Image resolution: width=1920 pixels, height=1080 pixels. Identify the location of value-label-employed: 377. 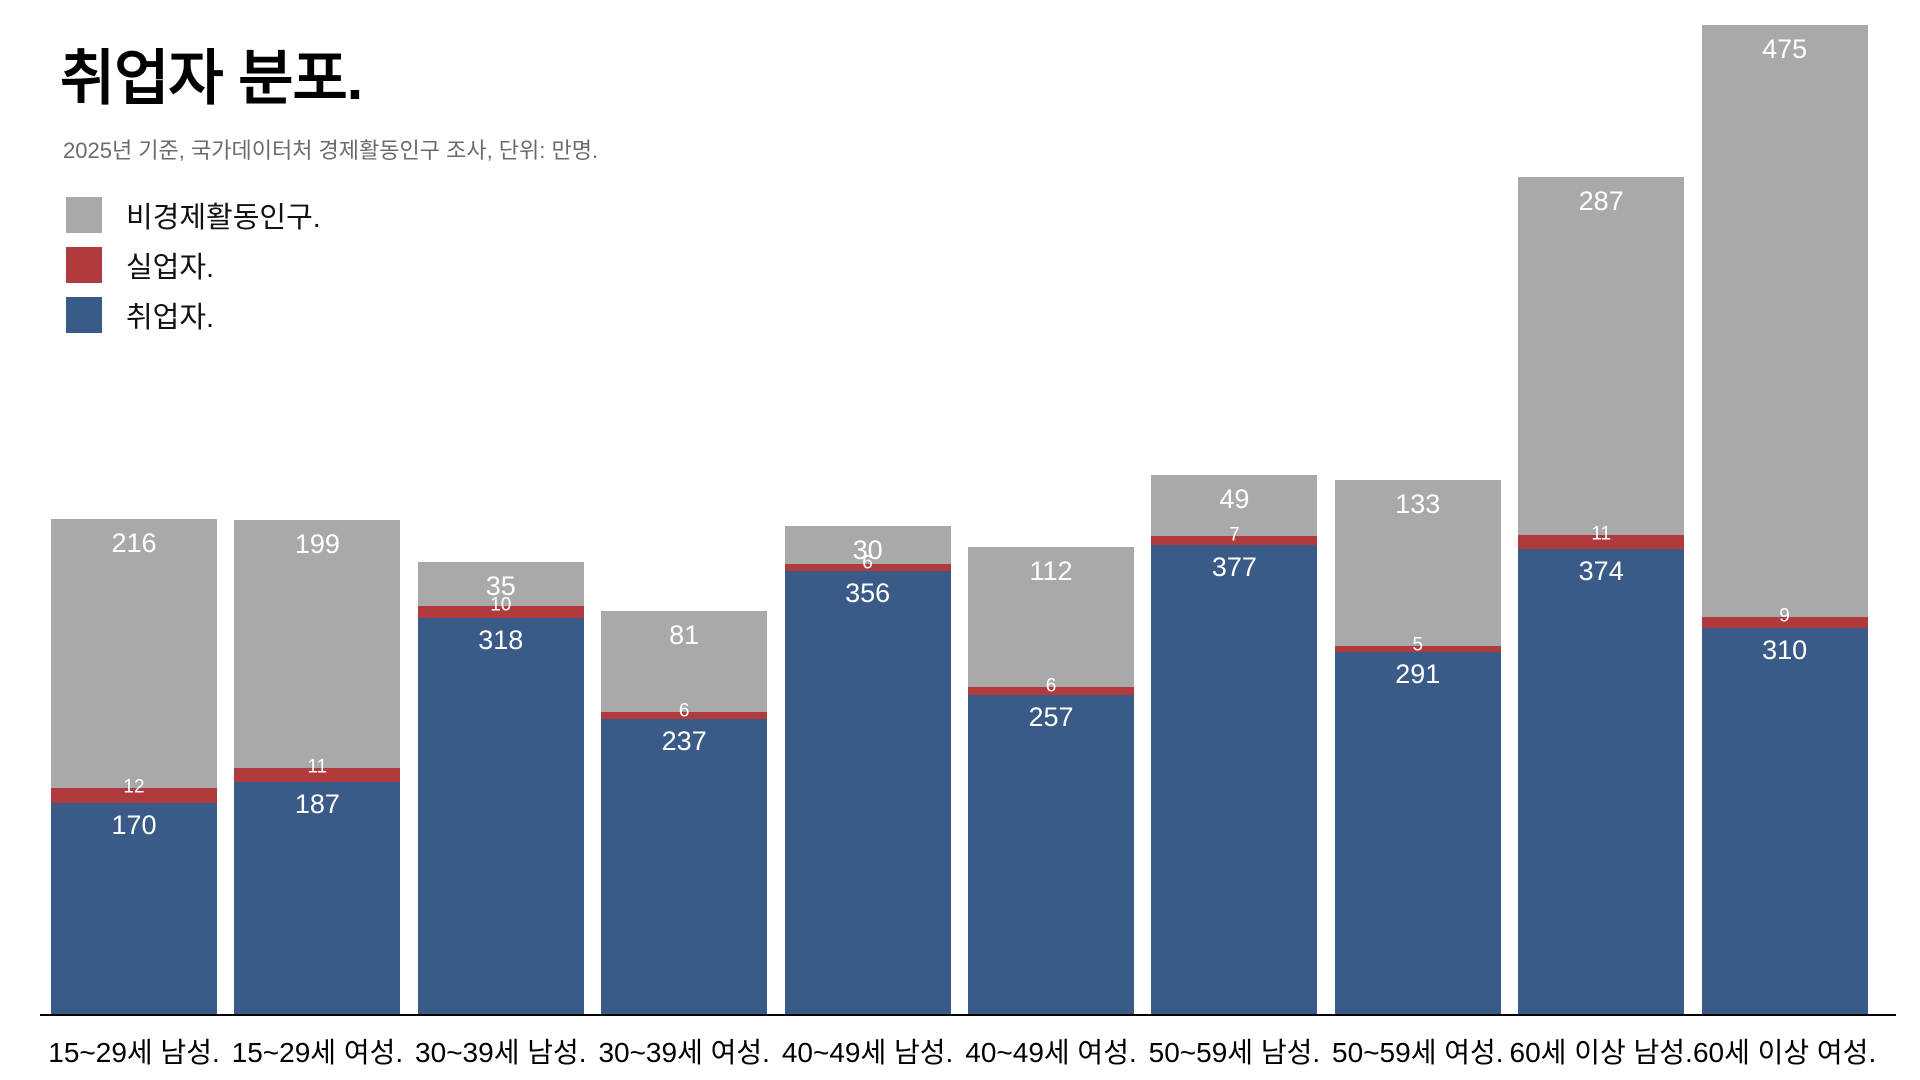
(1234, 566).